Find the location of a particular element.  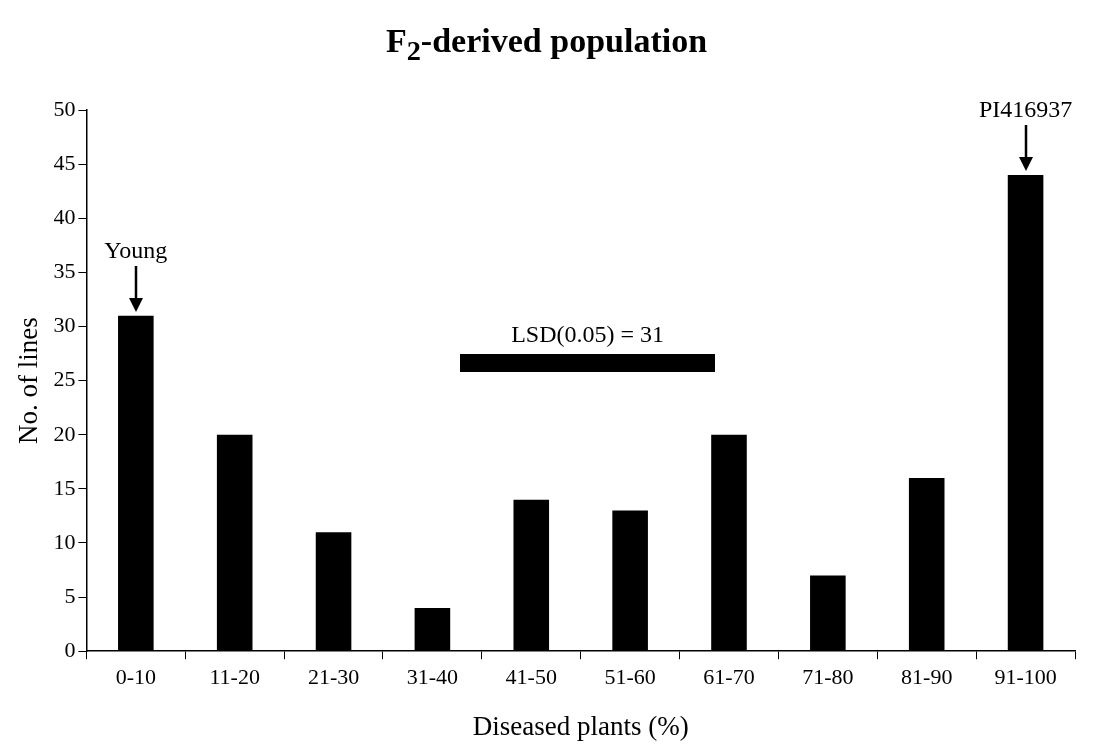

y-tick-label: 40 is located at coordinates (64, 217).